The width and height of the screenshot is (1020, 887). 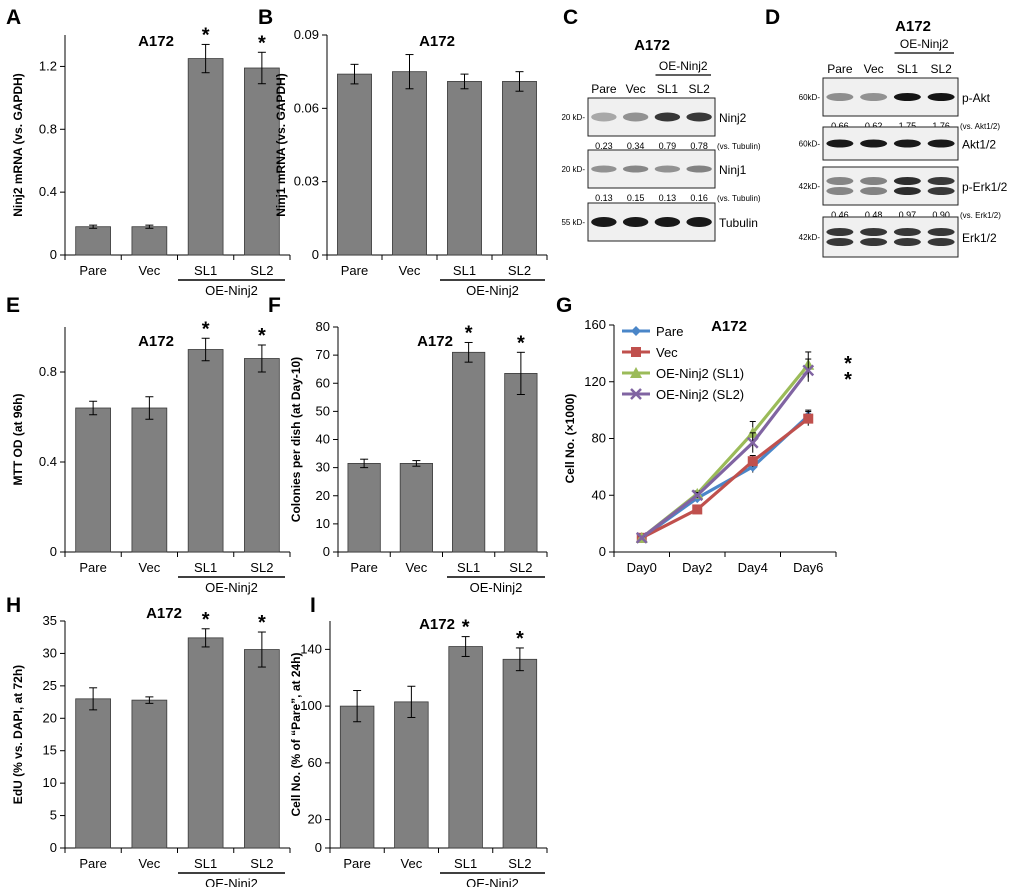 I want to click on y-tick-label: 0.06, so click(x=306, y=107).